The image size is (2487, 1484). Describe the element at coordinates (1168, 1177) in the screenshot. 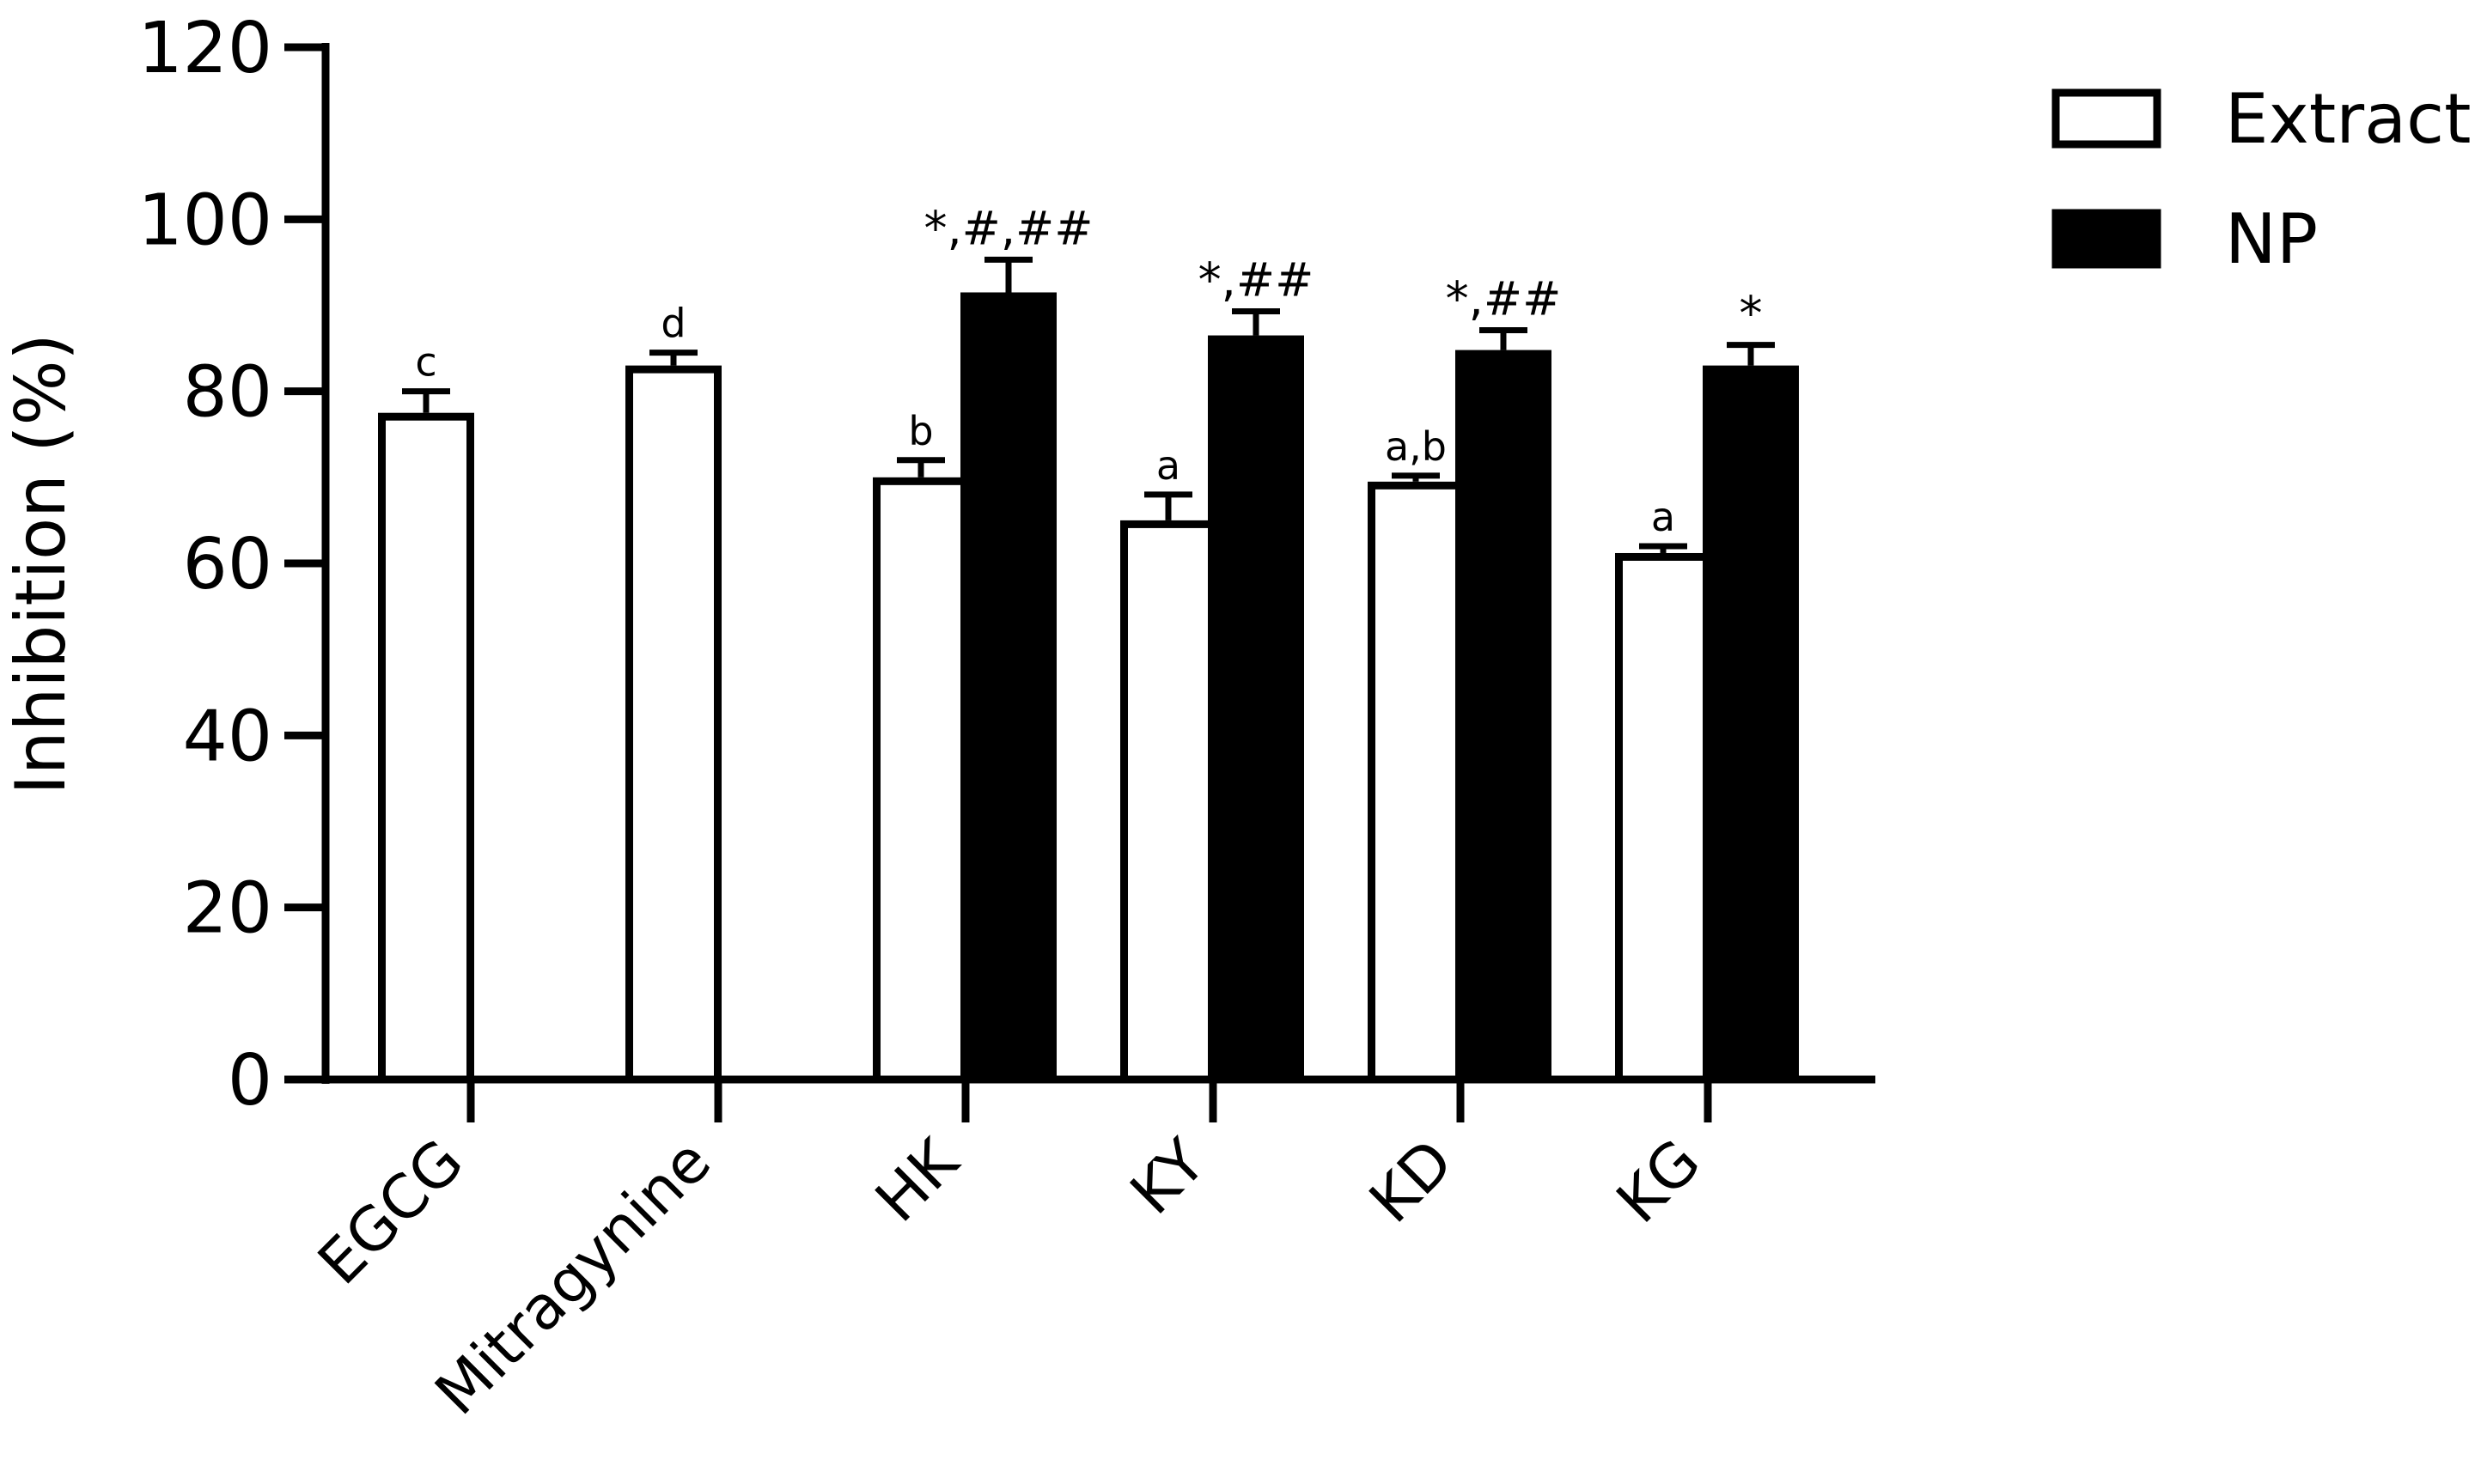

I see `x-tick-label: KY` at that location.